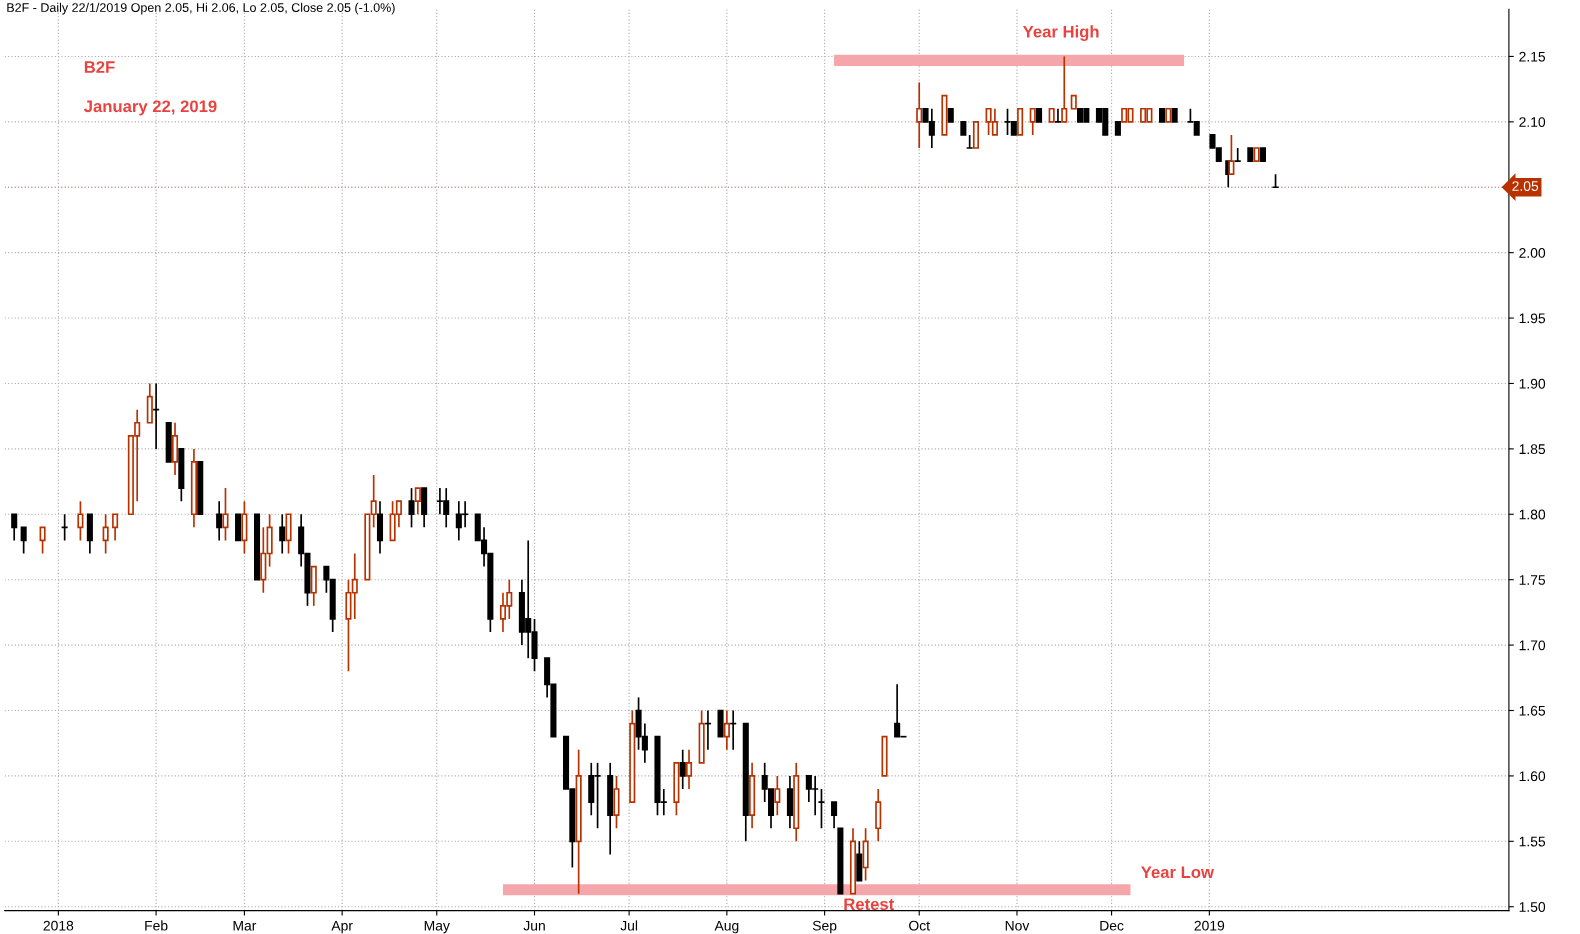 This screenshot has width=1580, height=934. I want to click on annotation: B2F, so click(99, 67).